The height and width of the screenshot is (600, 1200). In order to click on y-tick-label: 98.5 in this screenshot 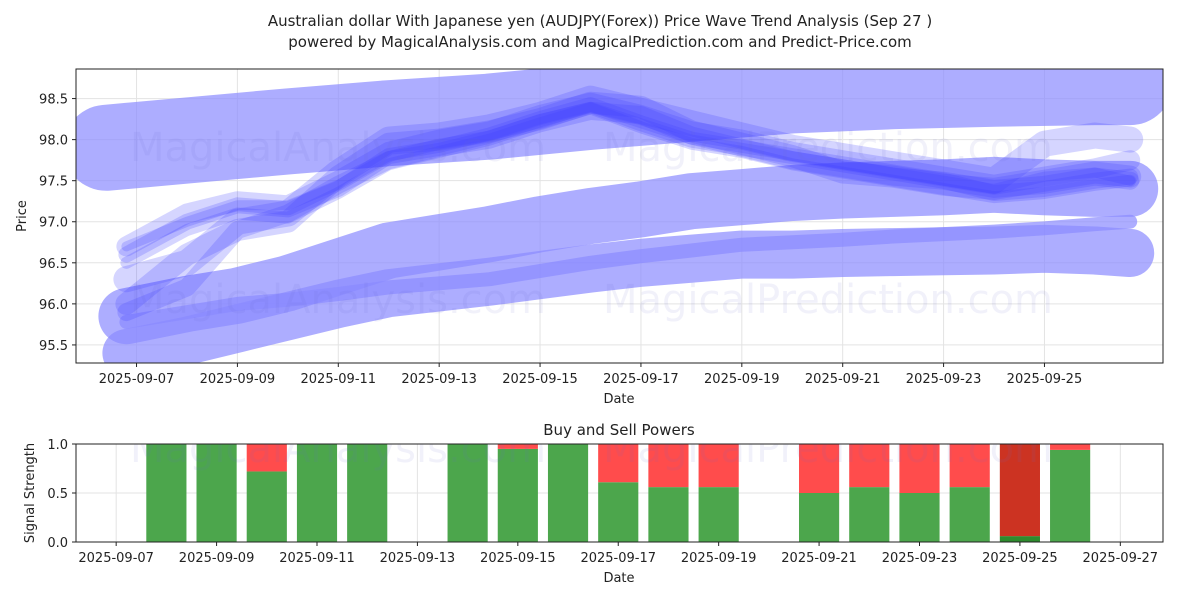, I will do `click(53, 100)`.